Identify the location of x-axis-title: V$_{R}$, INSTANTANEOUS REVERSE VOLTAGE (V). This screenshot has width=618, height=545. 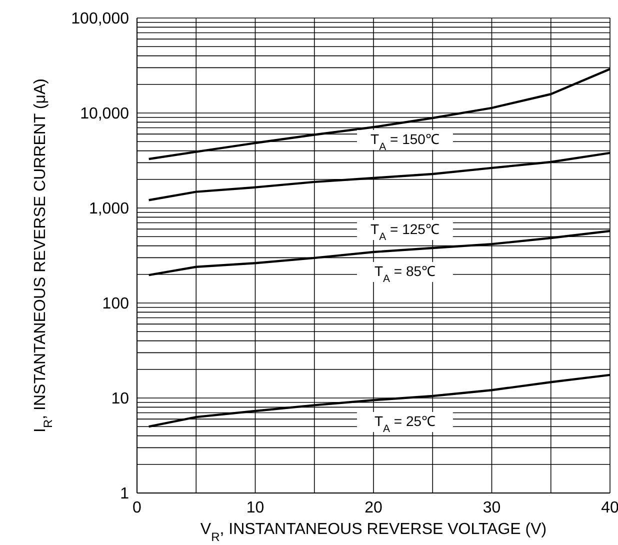
(373, 532).